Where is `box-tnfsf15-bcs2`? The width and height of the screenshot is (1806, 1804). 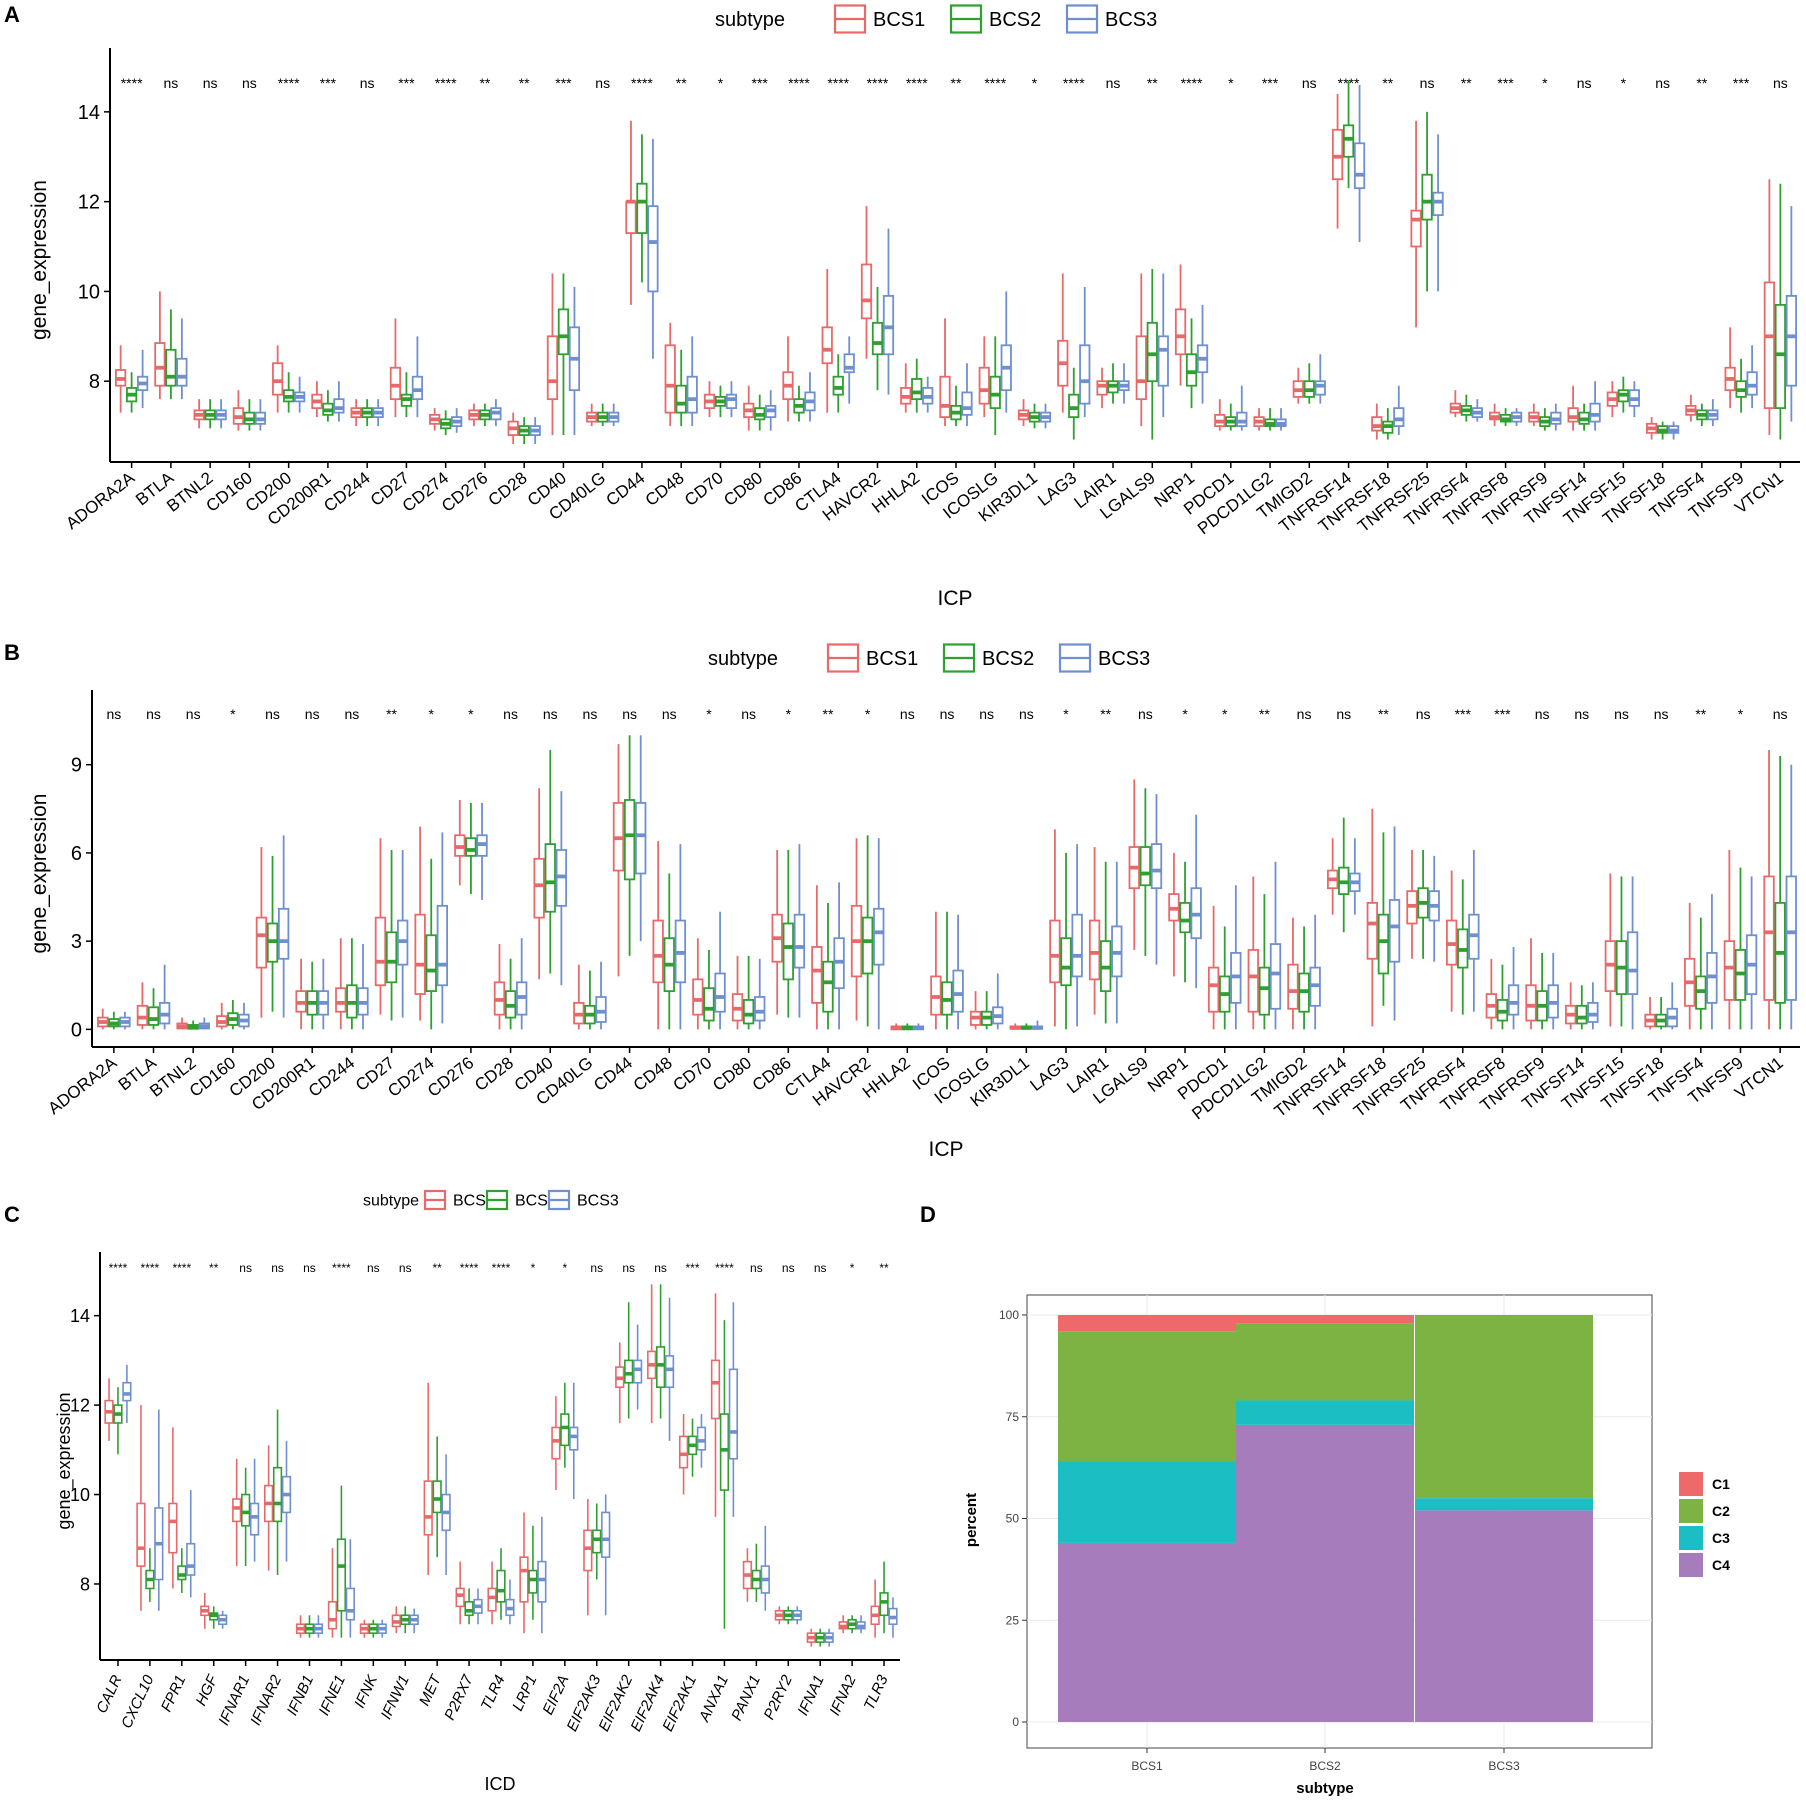
box-tnfsf15-bcs2 is located at coordinates (1621, 951).